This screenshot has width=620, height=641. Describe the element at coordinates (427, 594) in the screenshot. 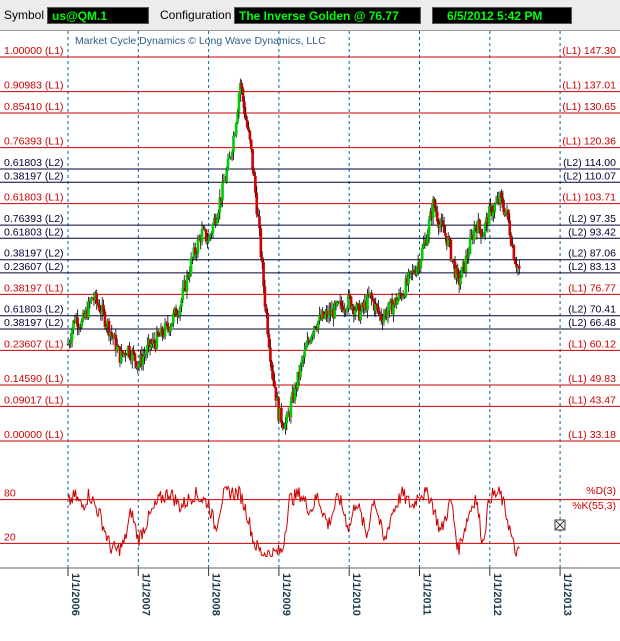

I see `x-tick-label: 1/1/2011` at that location.